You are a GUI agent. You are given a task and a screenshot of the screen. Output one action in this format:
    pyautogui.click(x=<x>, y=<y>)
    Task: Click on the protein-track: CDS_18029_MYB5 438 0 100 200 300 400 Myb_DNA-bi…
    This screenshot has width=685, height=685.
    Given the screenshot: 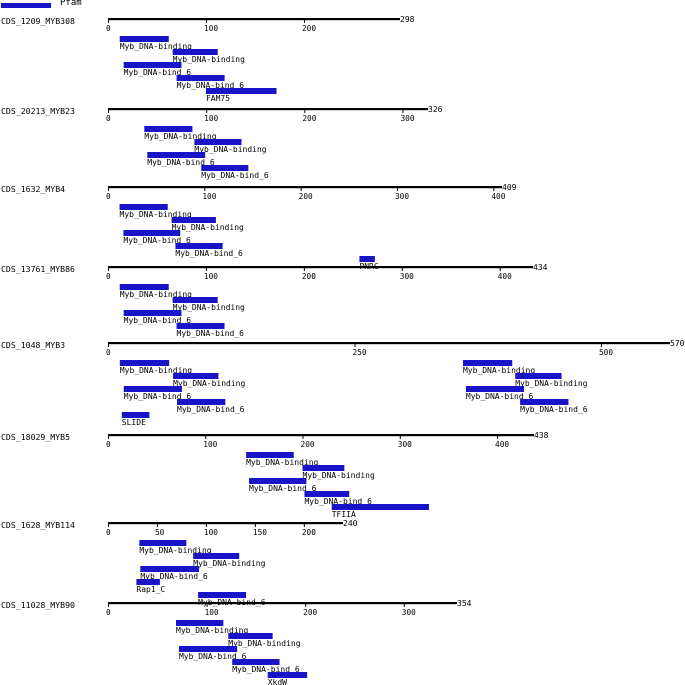 What is the action you would take?
    pyautogui.click(x=275, y=475)
    